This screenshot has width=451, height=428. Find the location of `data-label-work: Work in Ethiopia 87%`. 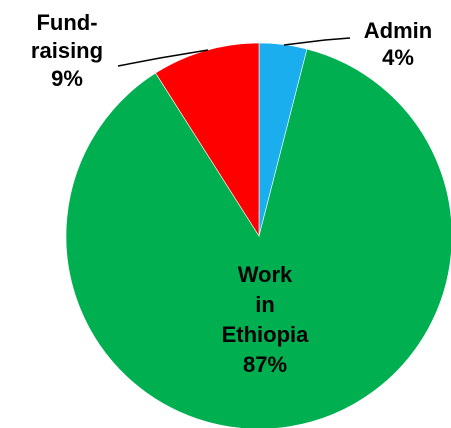

data-label-work: Work in Ethiopia 87% is located at coordinates (266, 319).